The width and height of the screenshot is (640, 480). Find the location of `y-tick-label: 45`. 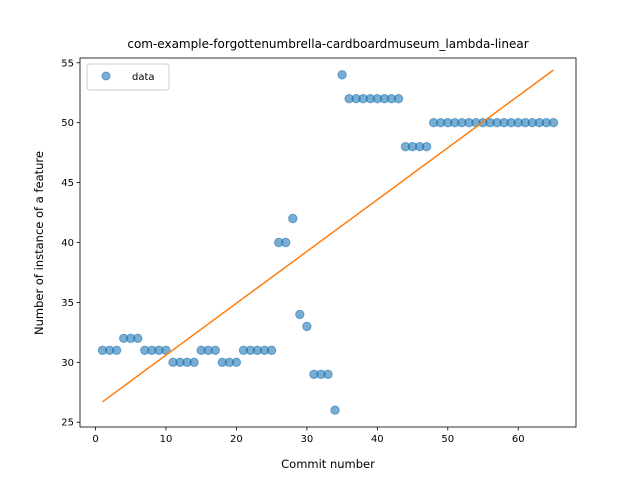

y-tick-label: 45 is located at coordinates (67, 183).